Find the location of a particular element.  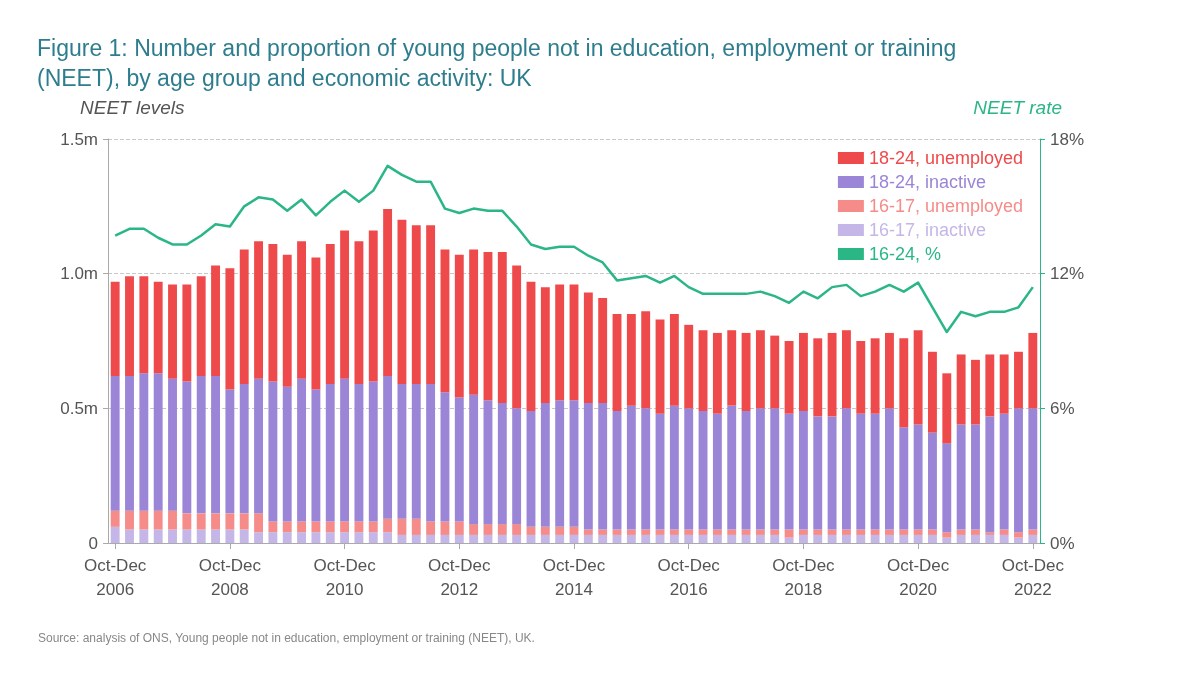

y-axis-title: NEET levels is located at coordinates (133, 107).